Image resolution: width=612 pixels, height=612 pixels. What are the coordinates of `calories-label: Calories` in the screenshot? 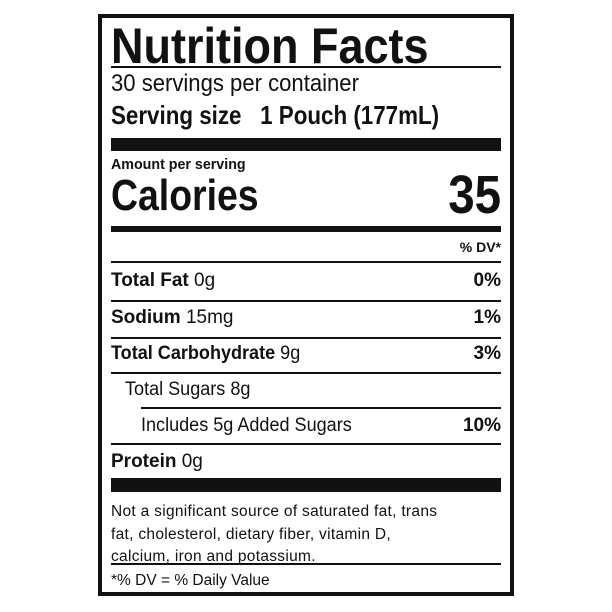 It's located at (185, 195).